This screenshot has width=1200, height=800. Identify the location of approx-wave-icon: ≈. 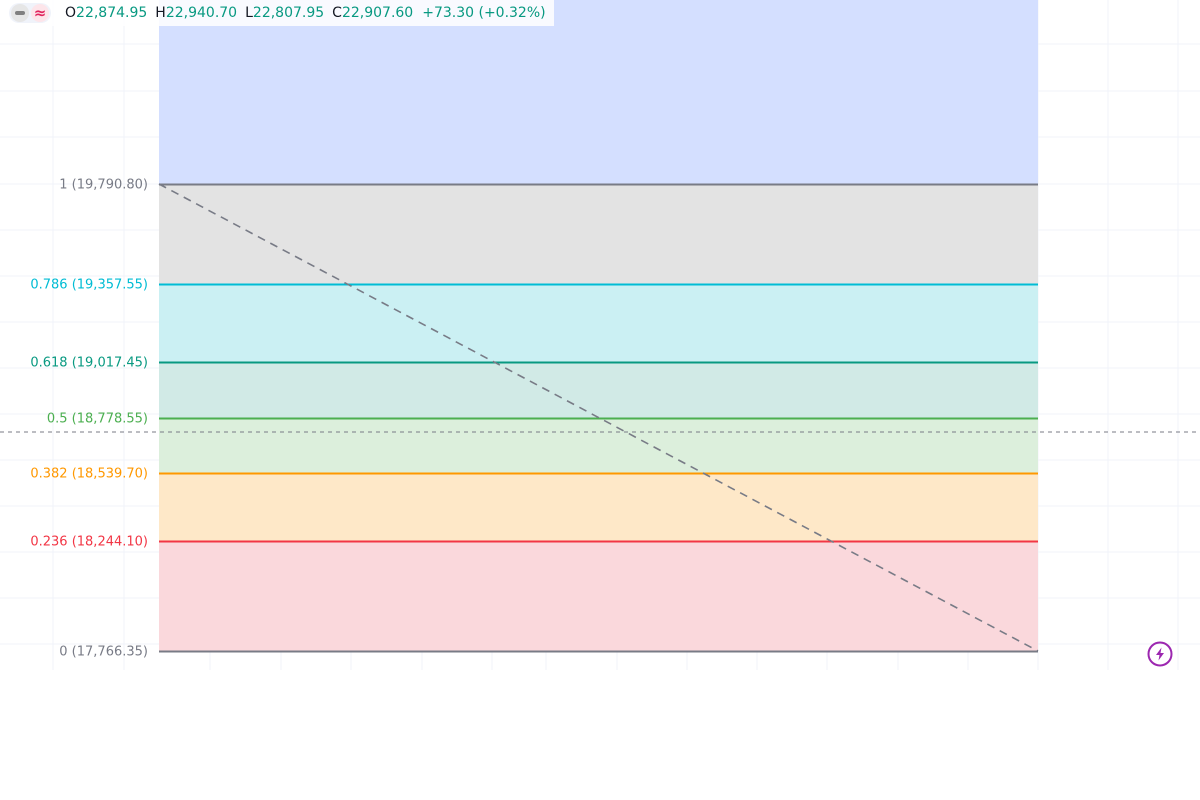
(40, 13).